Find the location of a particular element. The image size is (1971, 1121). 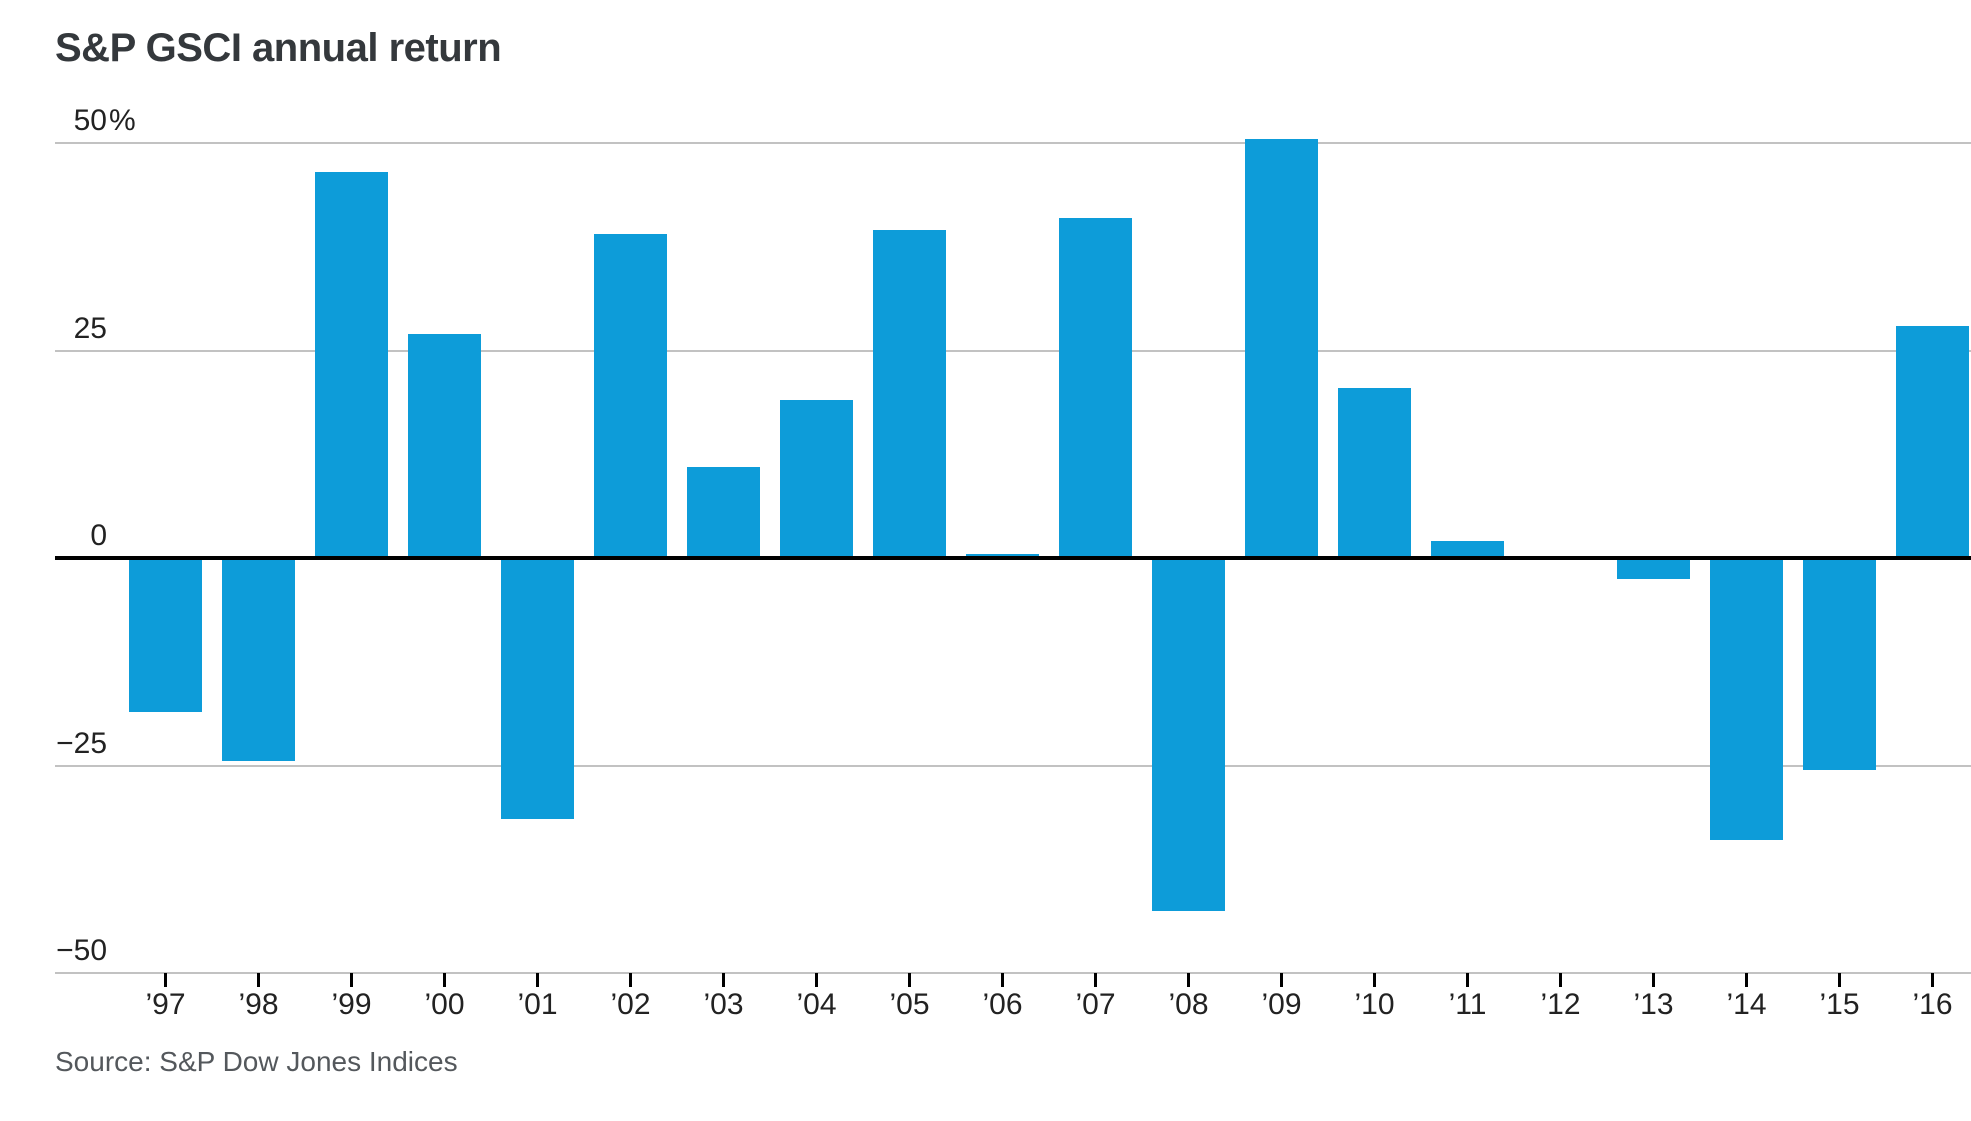

y-axis-label--50: −50 is located at coordinates (81, 950).